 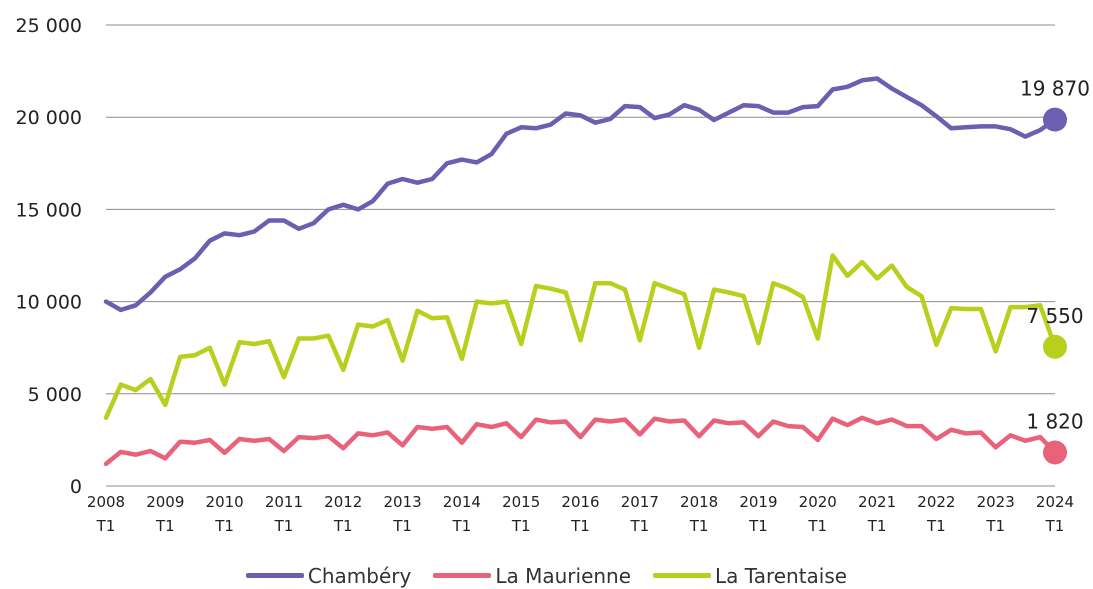 I want to click on legend-item-chambery: Chambéry, so click(x=328, y=575).